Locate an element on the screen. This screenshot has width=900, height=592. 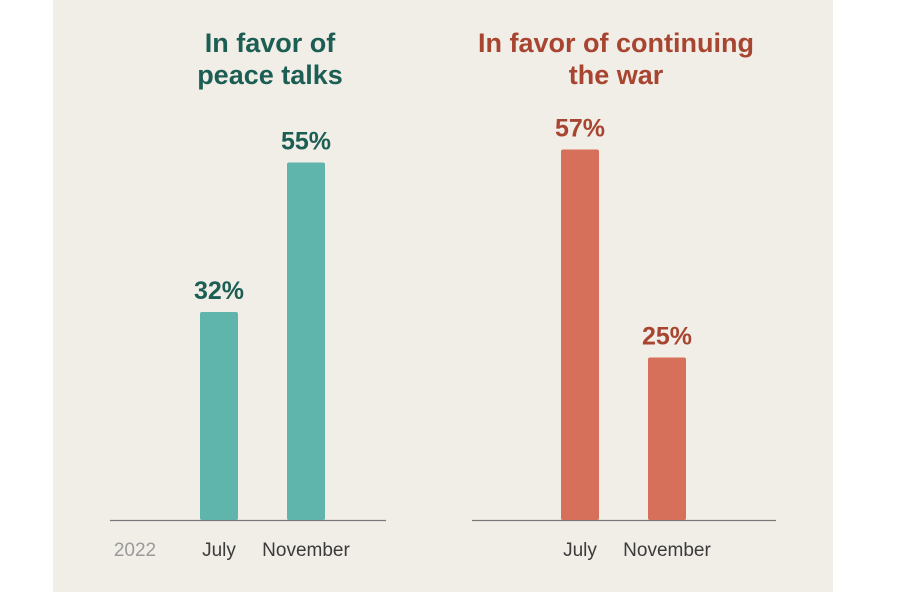
war-tick-label-july: July is located at coordinates (580, 550).